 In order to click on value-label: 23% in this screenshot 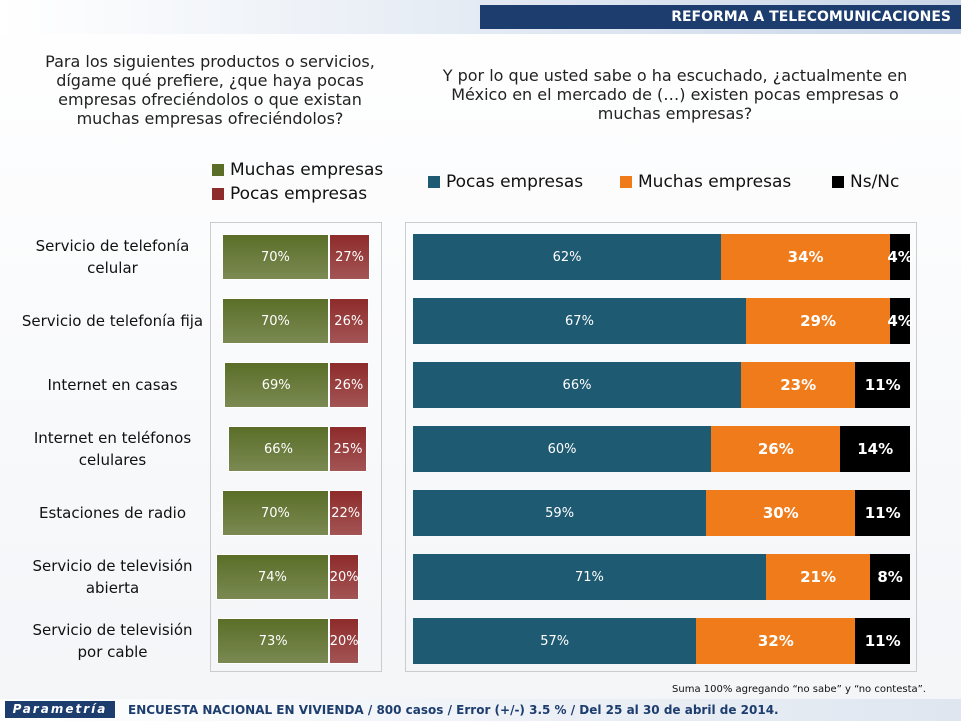, I will do `click(798, 385)`.